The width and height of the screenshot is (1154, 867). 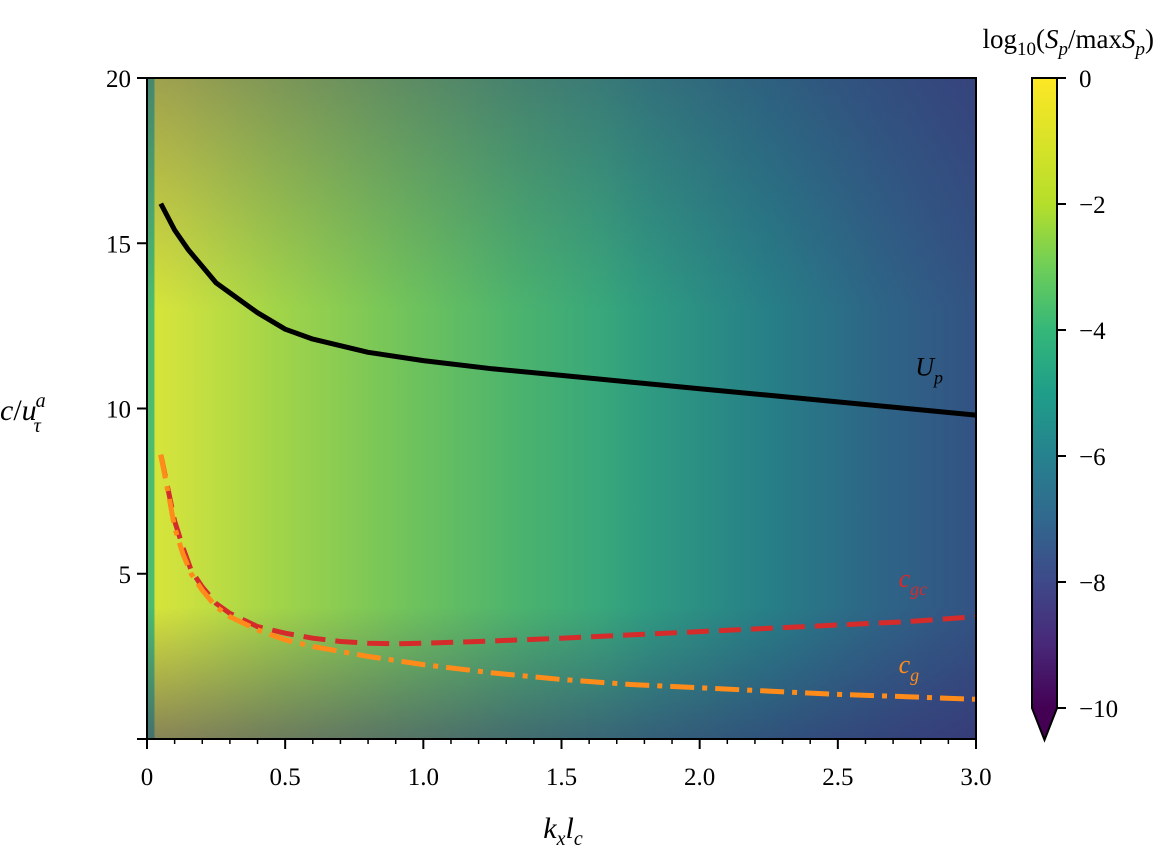 I want to click on y-tick-label: 10, so click(x=118, y=410).